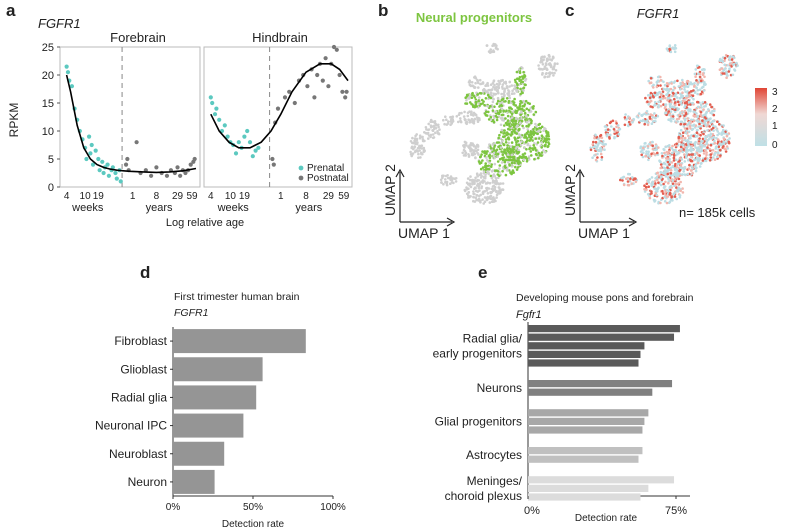 Image resolution: width=800 pixels, height=530 pixels. What do you see at coordinates (126, 164) in the screenshot?
I see `data-point` at bounding box center [126, 164].